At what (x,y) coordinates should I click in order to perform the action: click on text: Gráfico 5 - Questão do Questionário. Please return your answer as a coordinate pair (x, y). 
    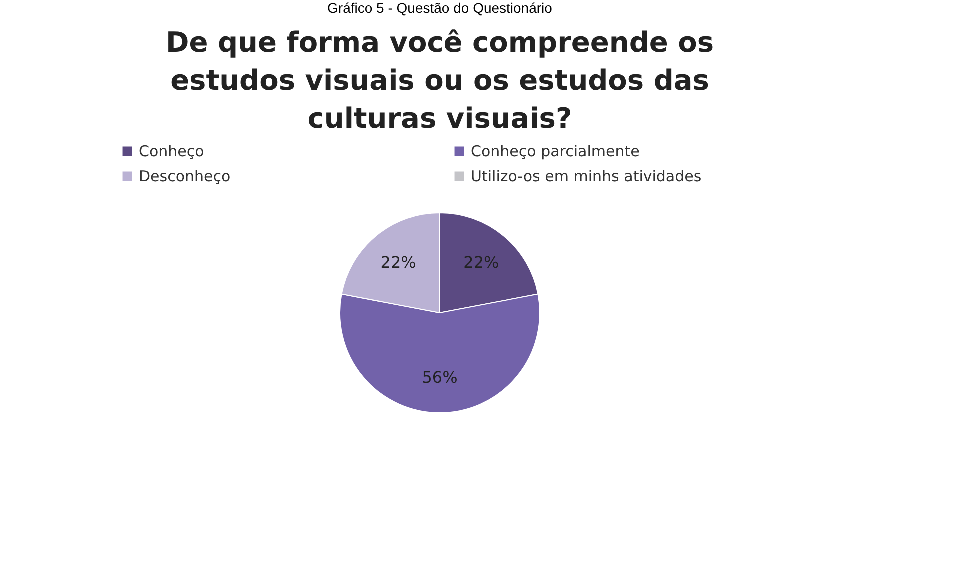
    Looking at the image, I should click on (440, 8).